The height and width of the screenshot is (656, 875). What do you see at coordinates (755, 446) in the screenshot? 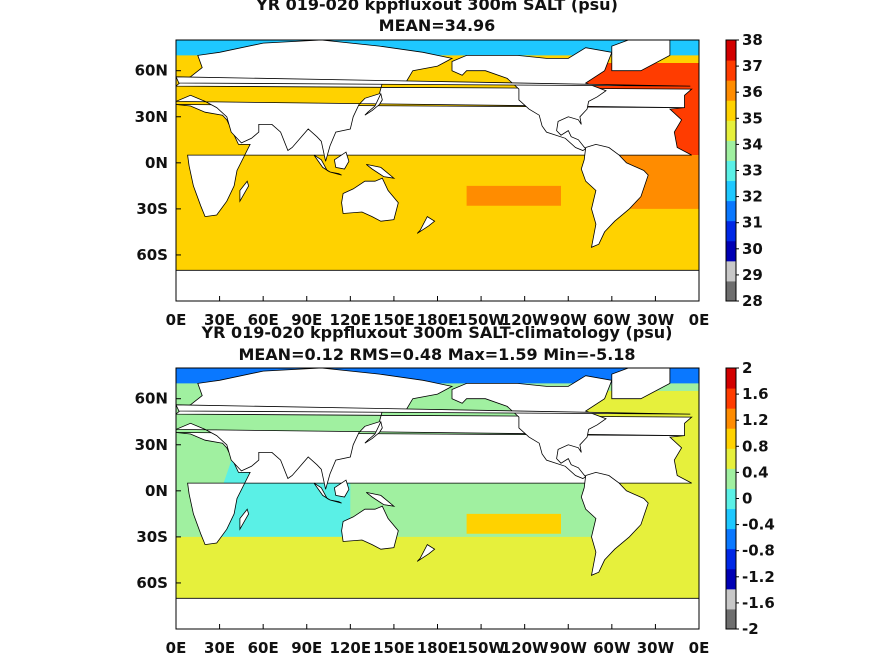
I see `colorbar-tick-label: 0.8` at bounding box center [755, 446].